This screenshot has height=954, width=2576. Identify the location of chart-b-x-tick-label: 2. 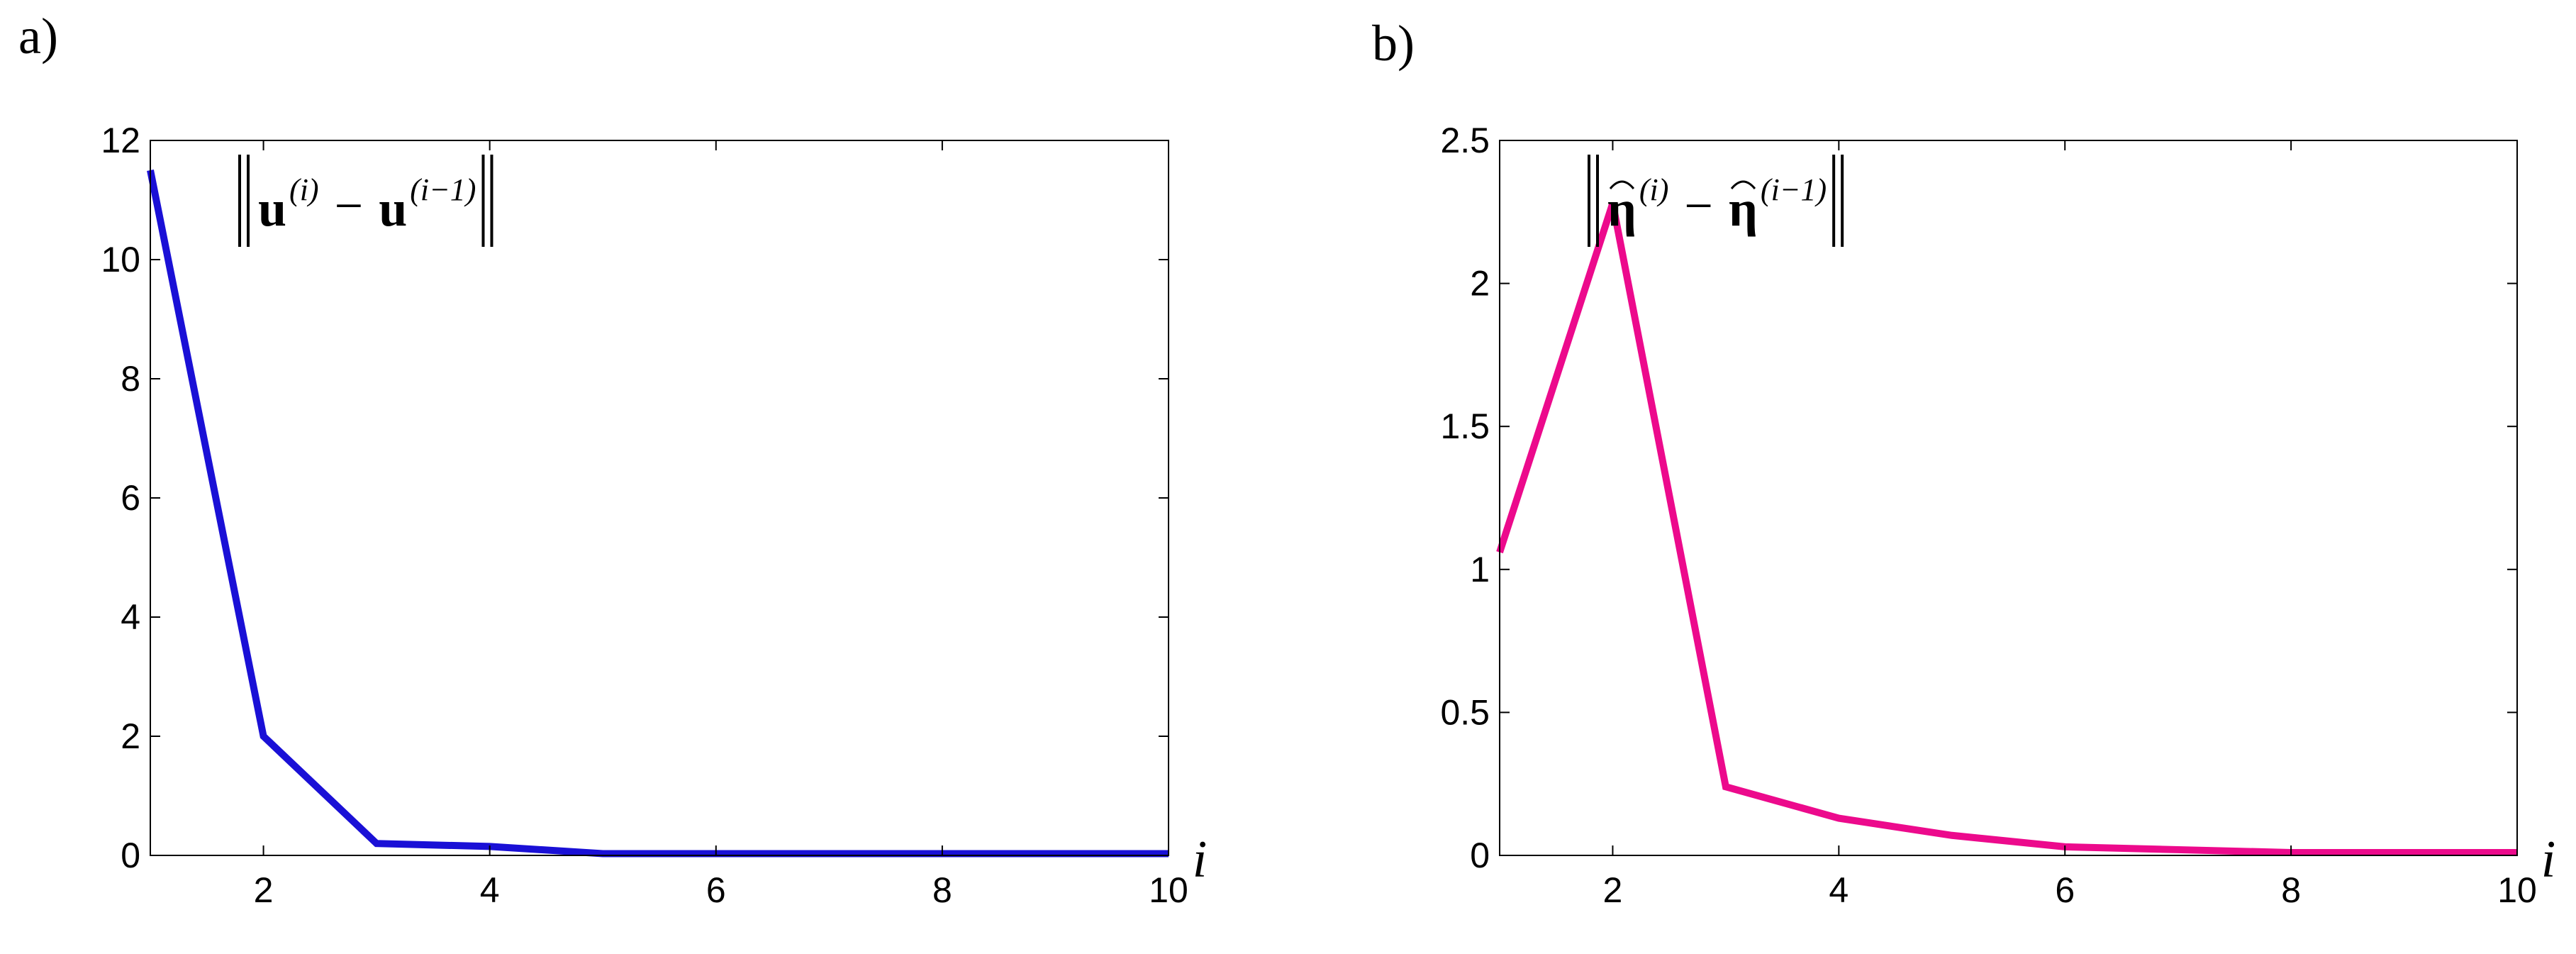
(1613, 890).